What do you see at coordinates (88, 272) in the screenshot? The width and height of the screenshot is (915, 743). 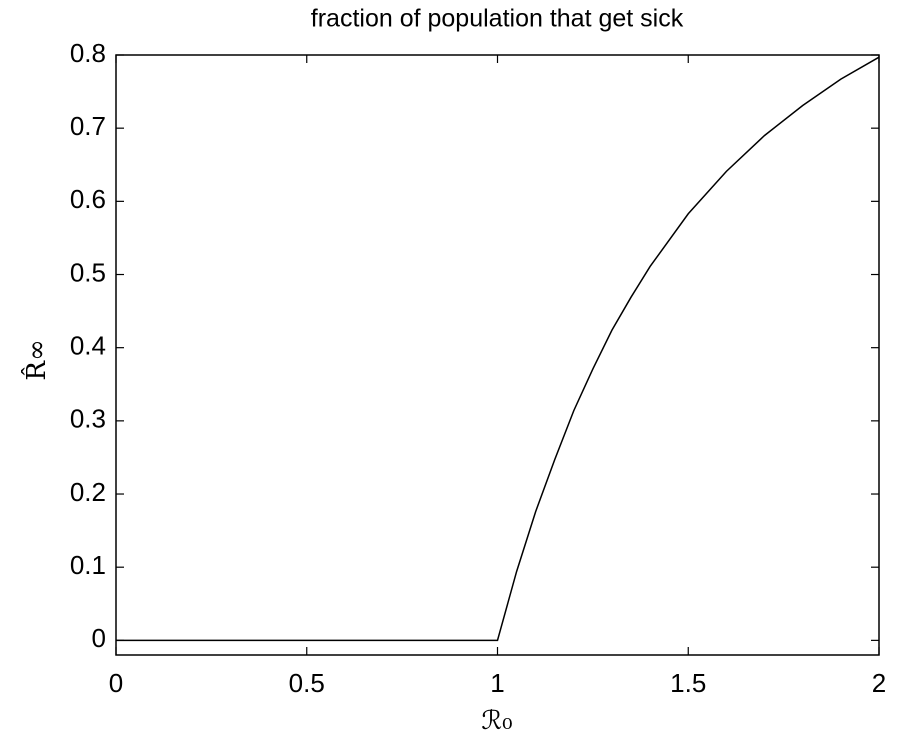 I see `y-tick-label: 0.5` at bounding box center [88, 272].